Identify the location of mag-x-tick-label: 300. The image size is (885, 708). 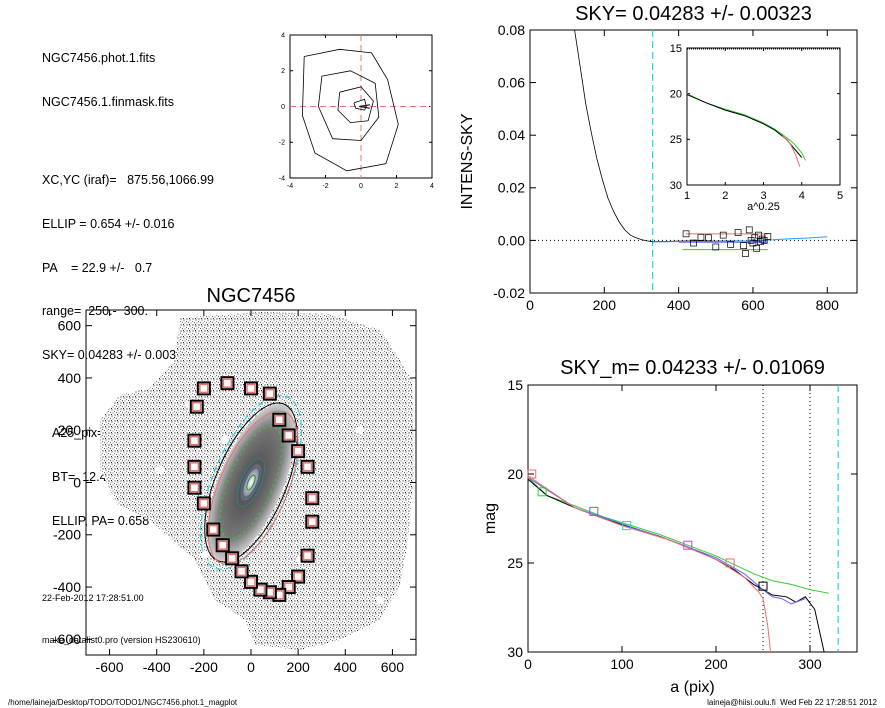
(810, 664).